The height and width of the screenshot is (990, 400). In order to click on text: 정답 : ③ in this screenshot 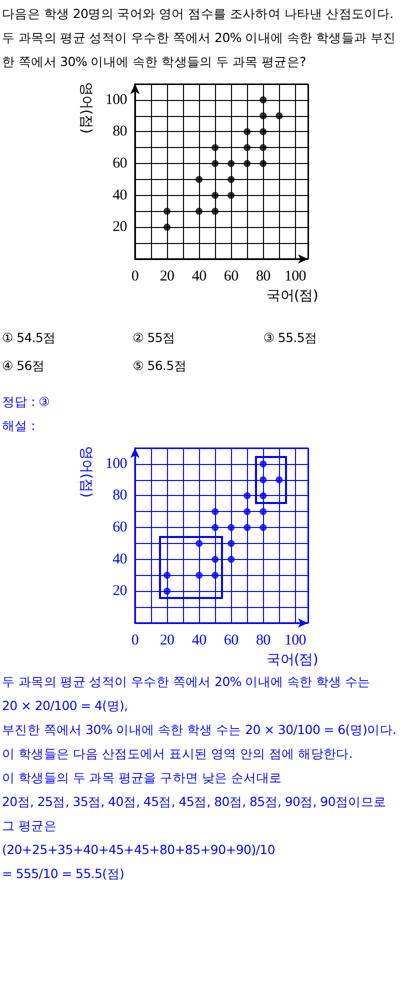, I will do `click(26, 402)`.